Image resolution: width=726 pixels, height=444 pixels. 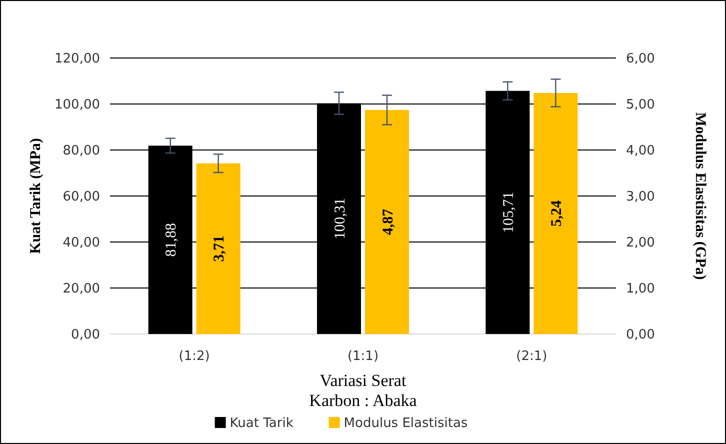 I want to click on x-tick-label: (1:1), so click(x=363, y=356).